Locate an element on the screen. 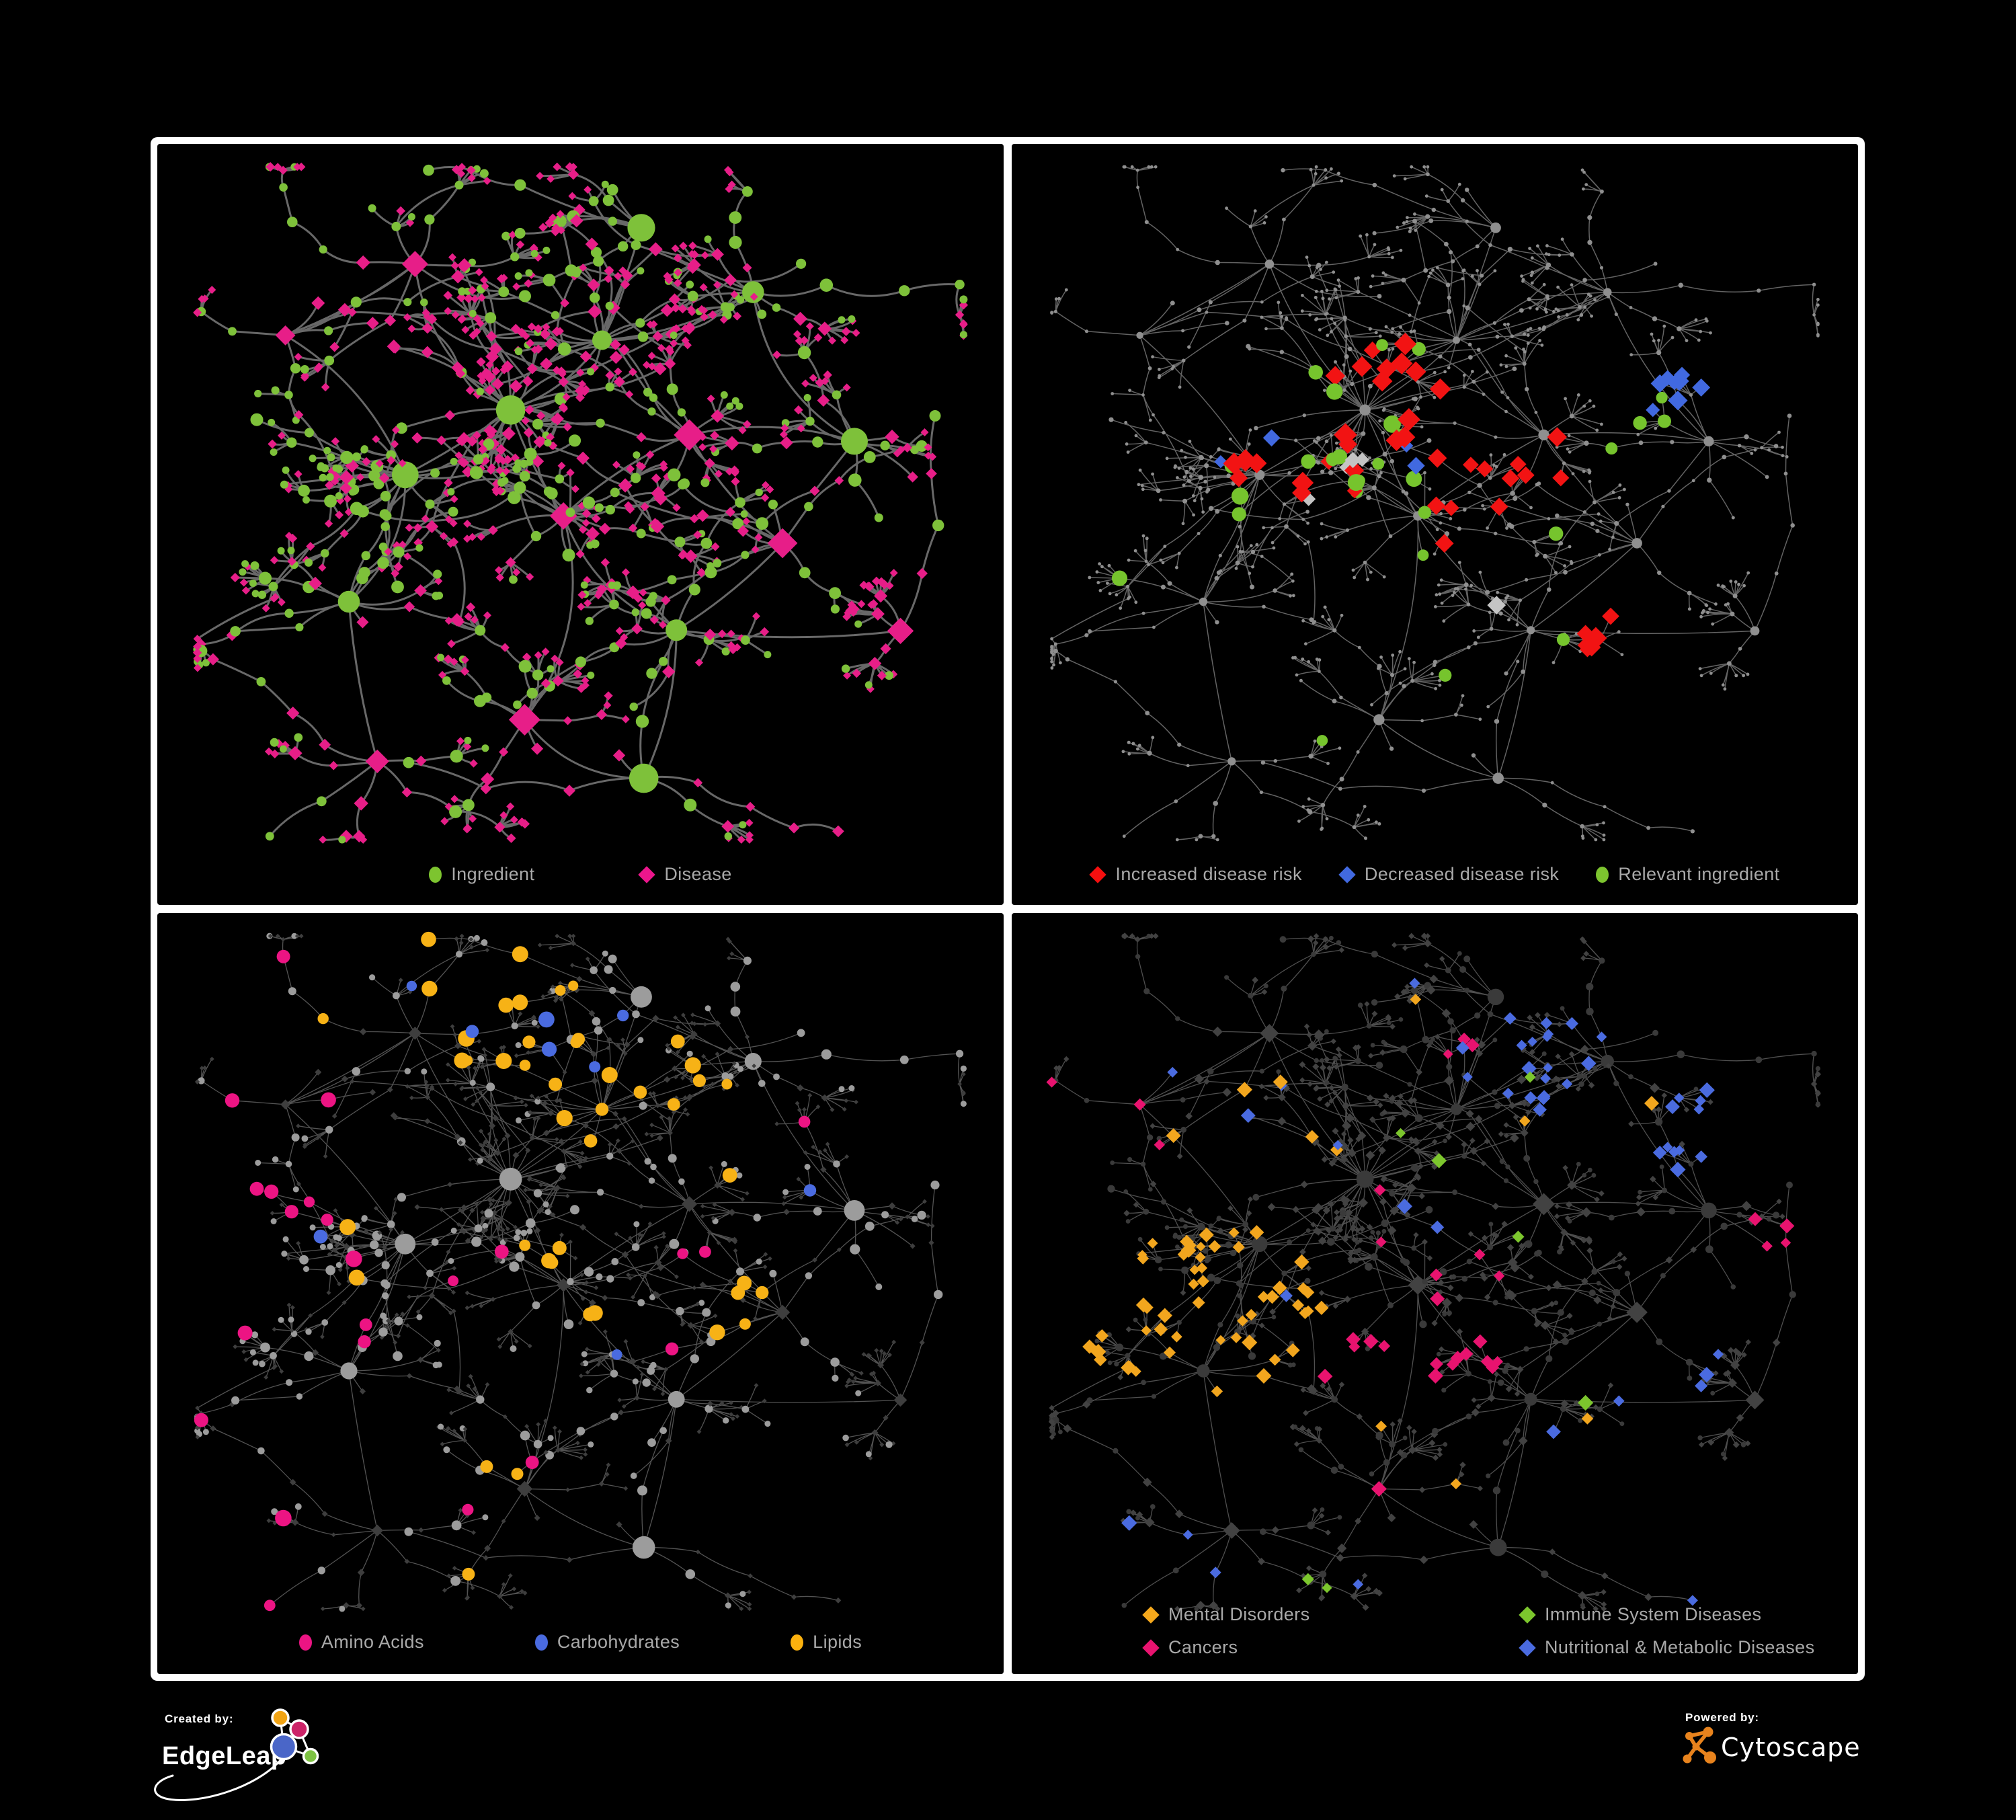  legend-nutrient-classes: Amino Acids Carbohydrates Lipids is located at coordinates (580, 1642).